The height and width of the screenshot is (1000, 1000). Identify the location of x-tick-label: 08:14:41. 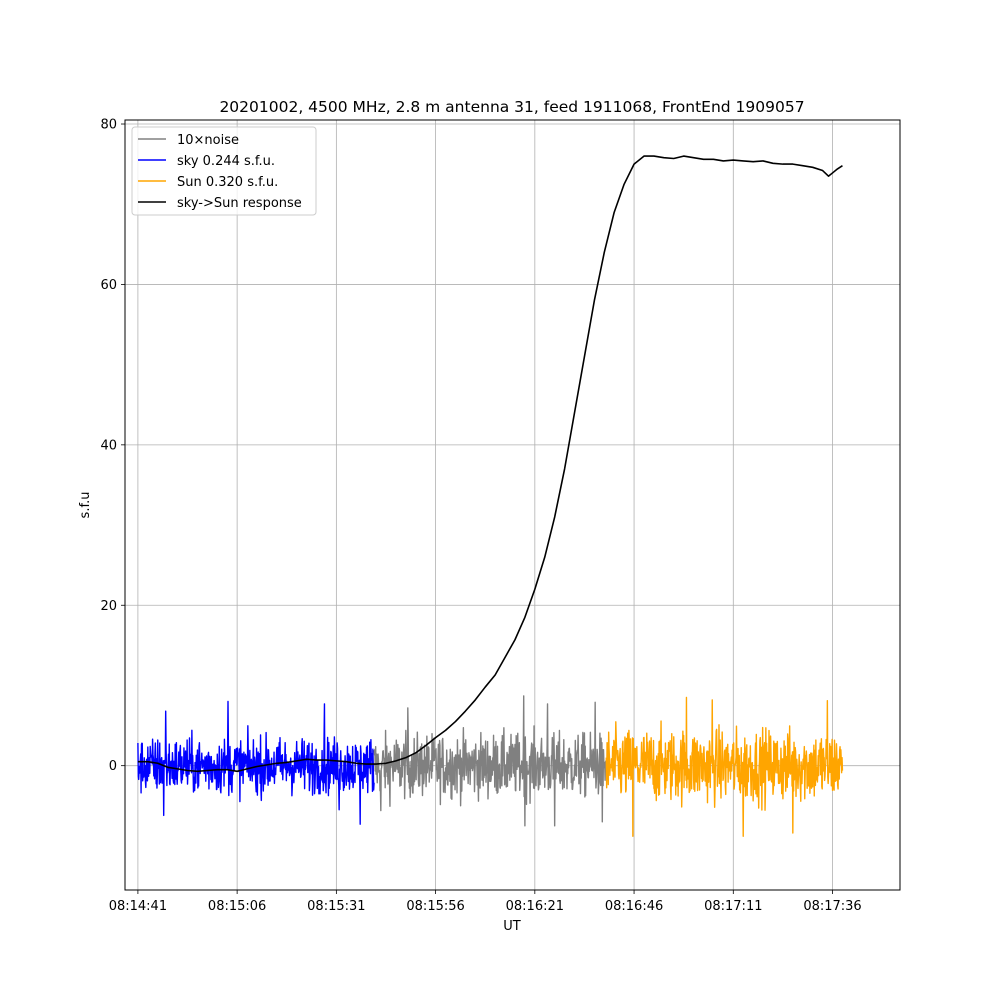
(138, 906).